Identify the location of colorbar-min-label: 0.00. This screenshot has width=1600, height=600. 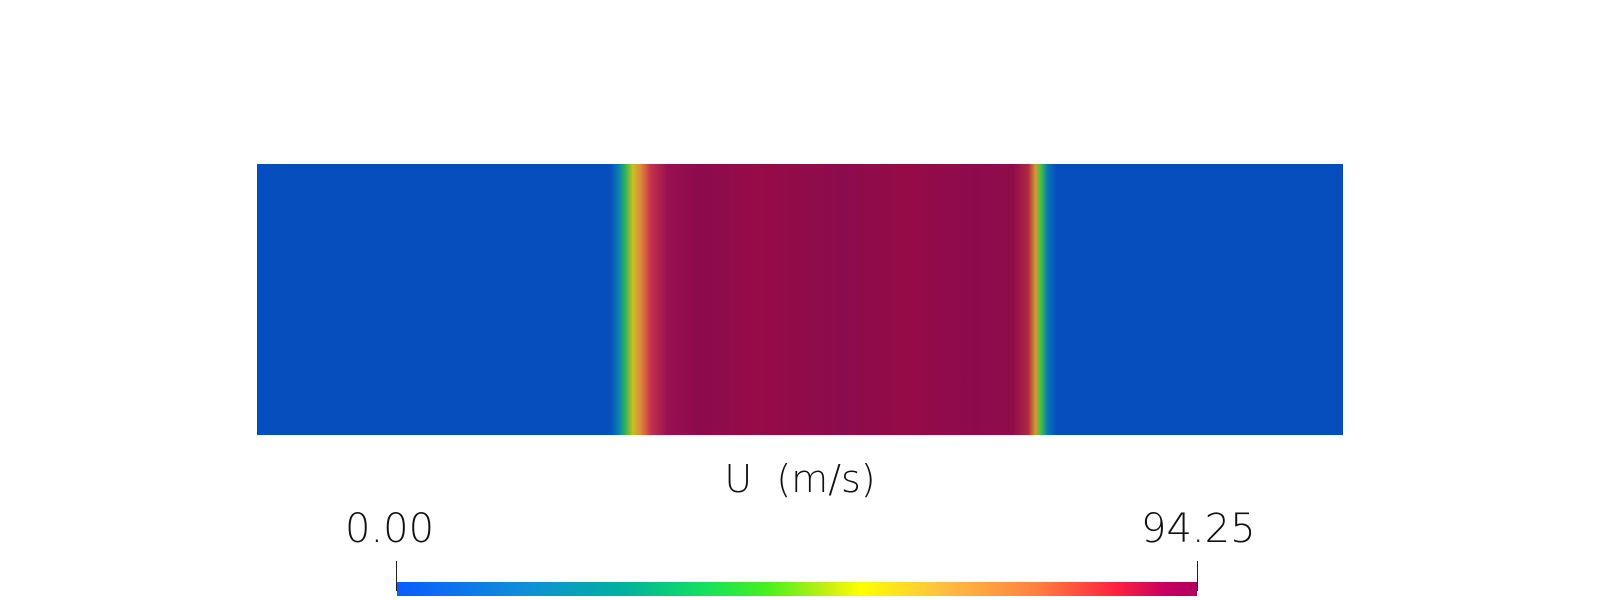
(390, 529).